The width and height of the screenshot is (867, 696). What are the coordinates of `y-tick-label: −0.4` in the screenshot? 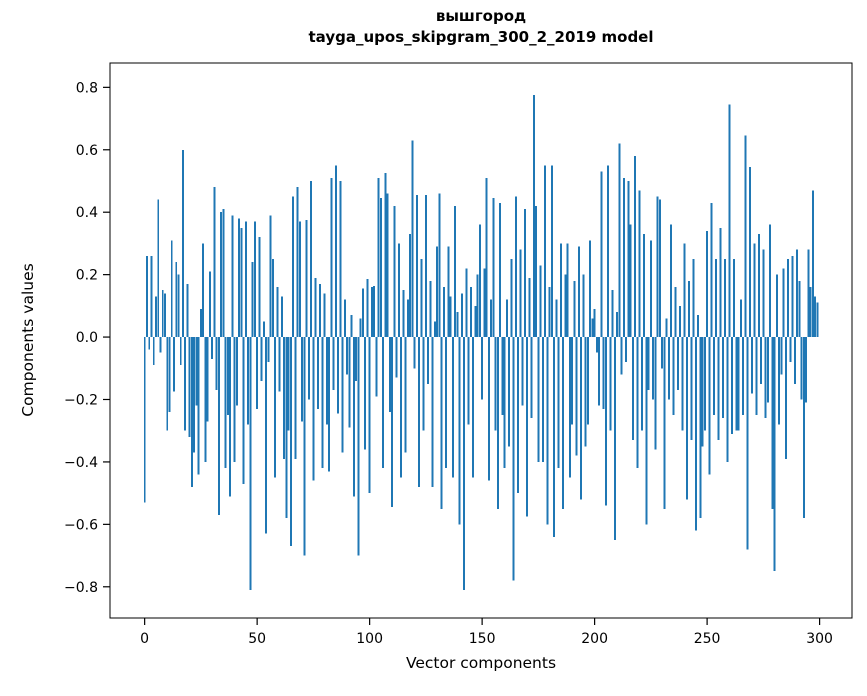 It's located at (81, 463).